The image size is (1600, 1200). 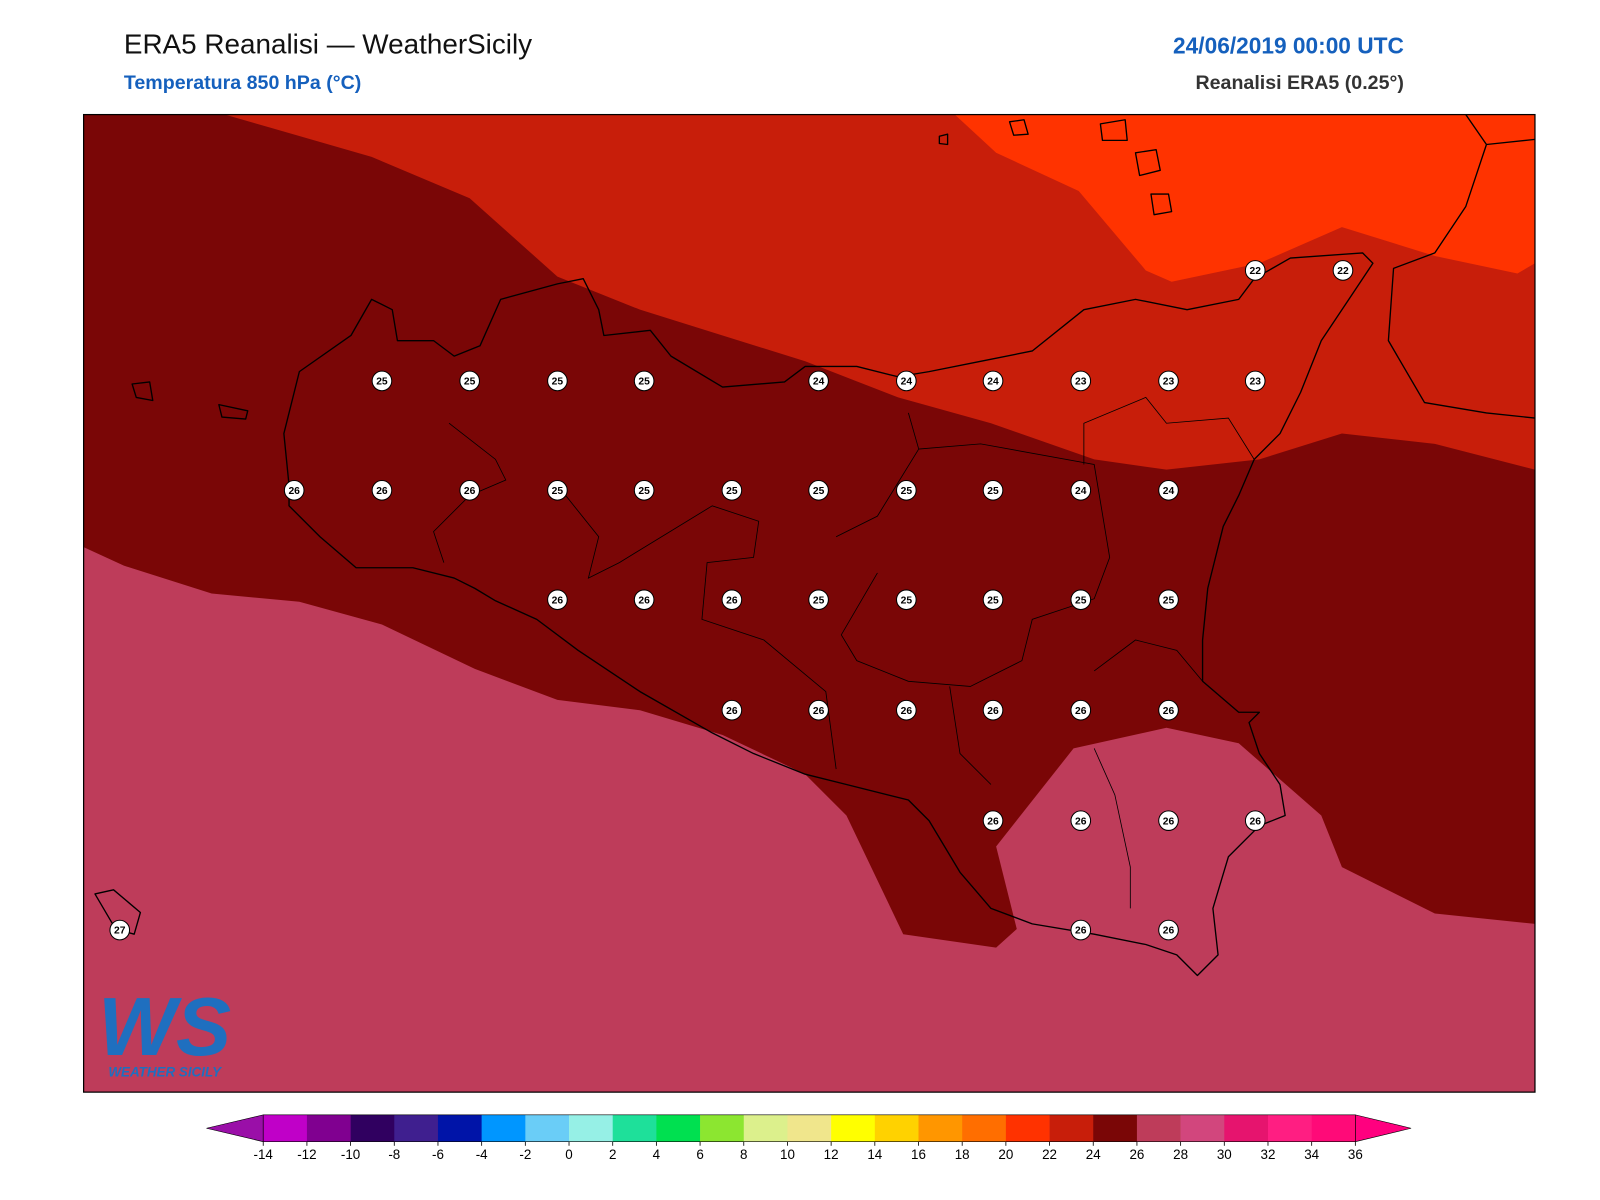 I want to click on colorbar-over, so click(x=1383, y=1128).